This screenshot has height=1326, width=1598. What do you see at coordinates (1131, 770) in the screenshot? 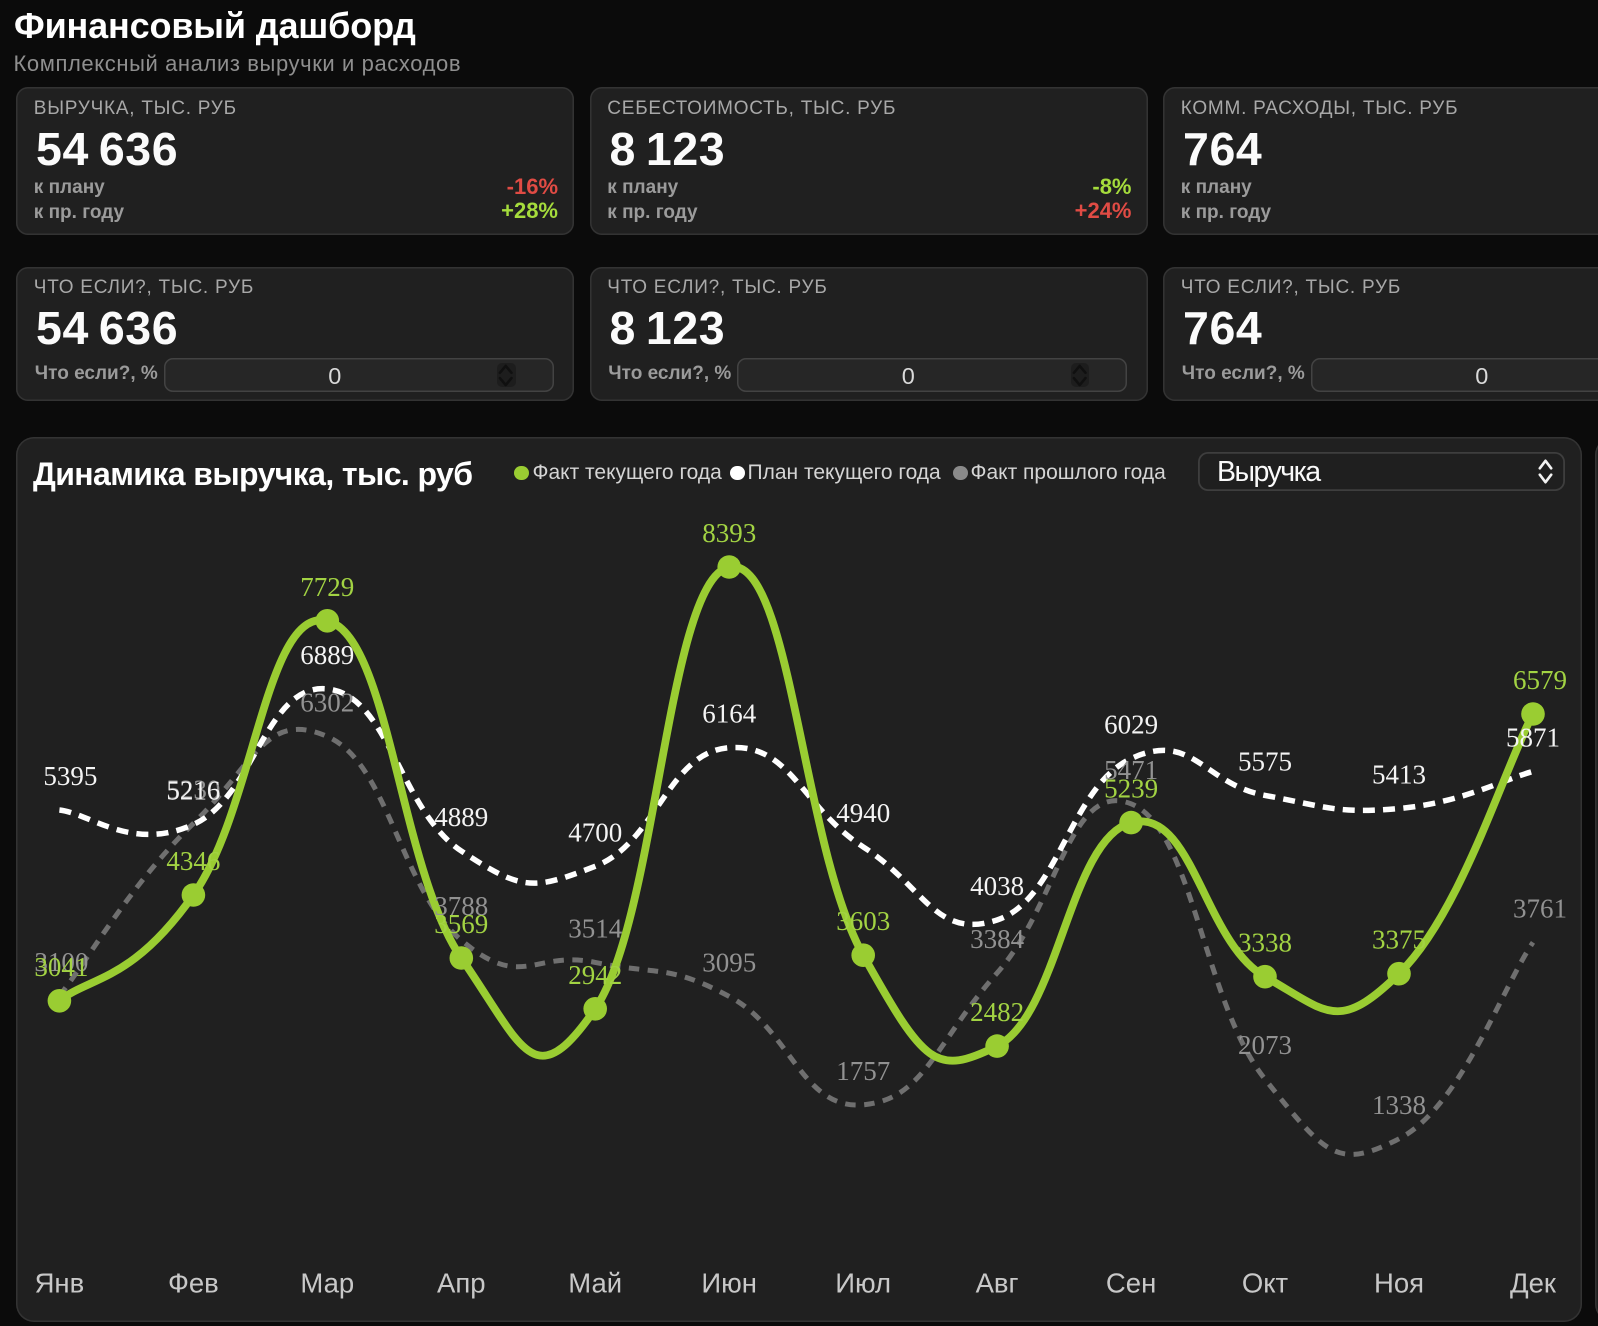
I see `svg-text: 5471` at bounding box center [1131, 770].